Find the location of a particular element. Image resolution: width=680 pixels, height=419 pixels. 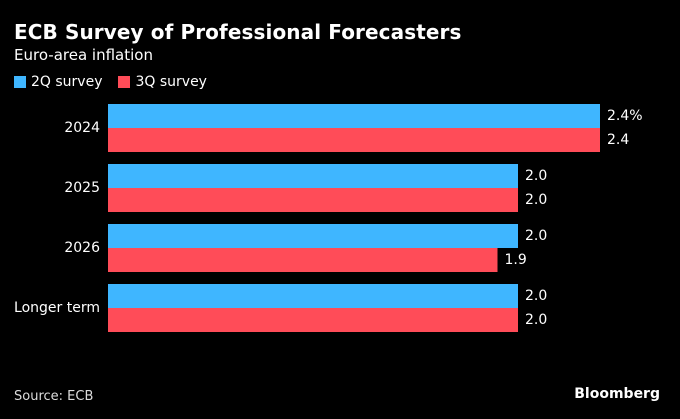

legend-item-2q: 2Q survey is located at coordinates (58, 82).